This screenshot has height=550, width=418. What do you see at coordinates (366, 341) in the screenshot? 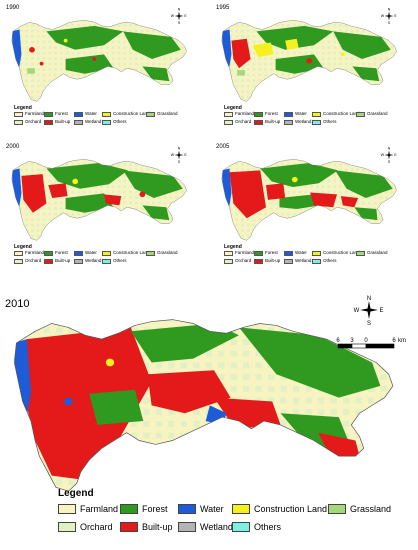
I see `scale-tick-label: 0` at bounding box center [366, 341].